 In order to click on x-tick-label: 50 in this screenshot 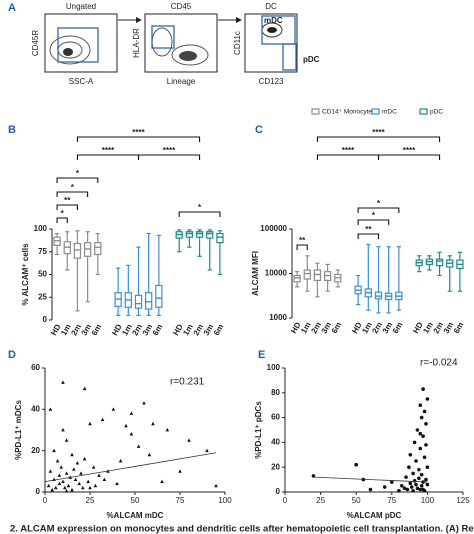, I will do `click(135, 500)`.